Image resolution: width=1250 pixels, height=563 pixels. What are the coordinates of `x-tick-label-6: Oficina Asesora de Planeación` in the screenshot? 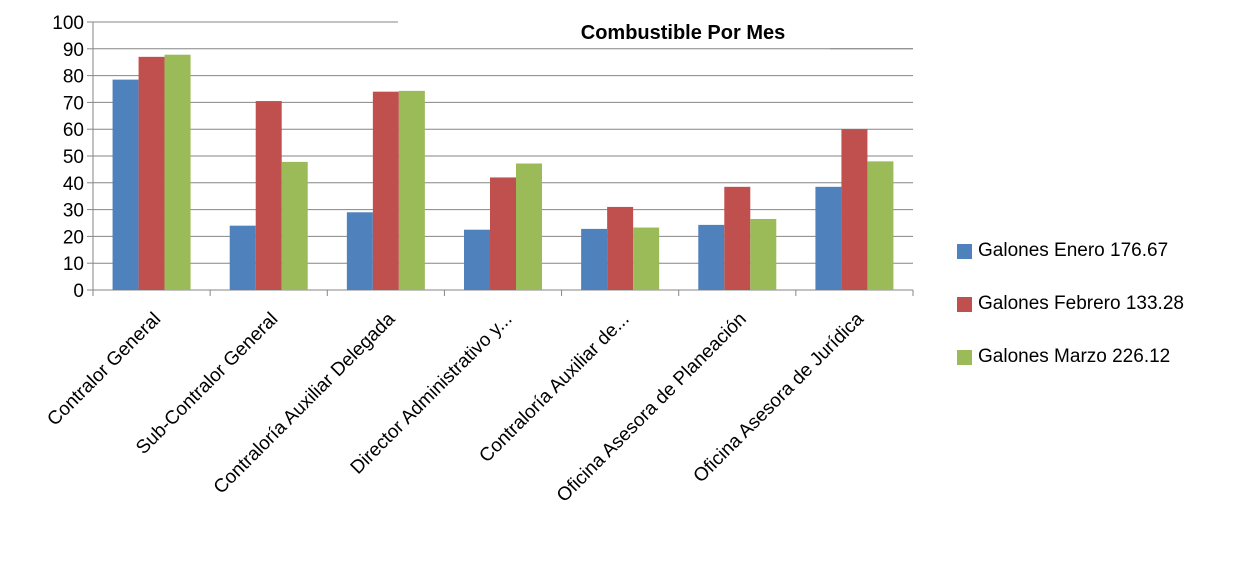 It's located at (652, 408).